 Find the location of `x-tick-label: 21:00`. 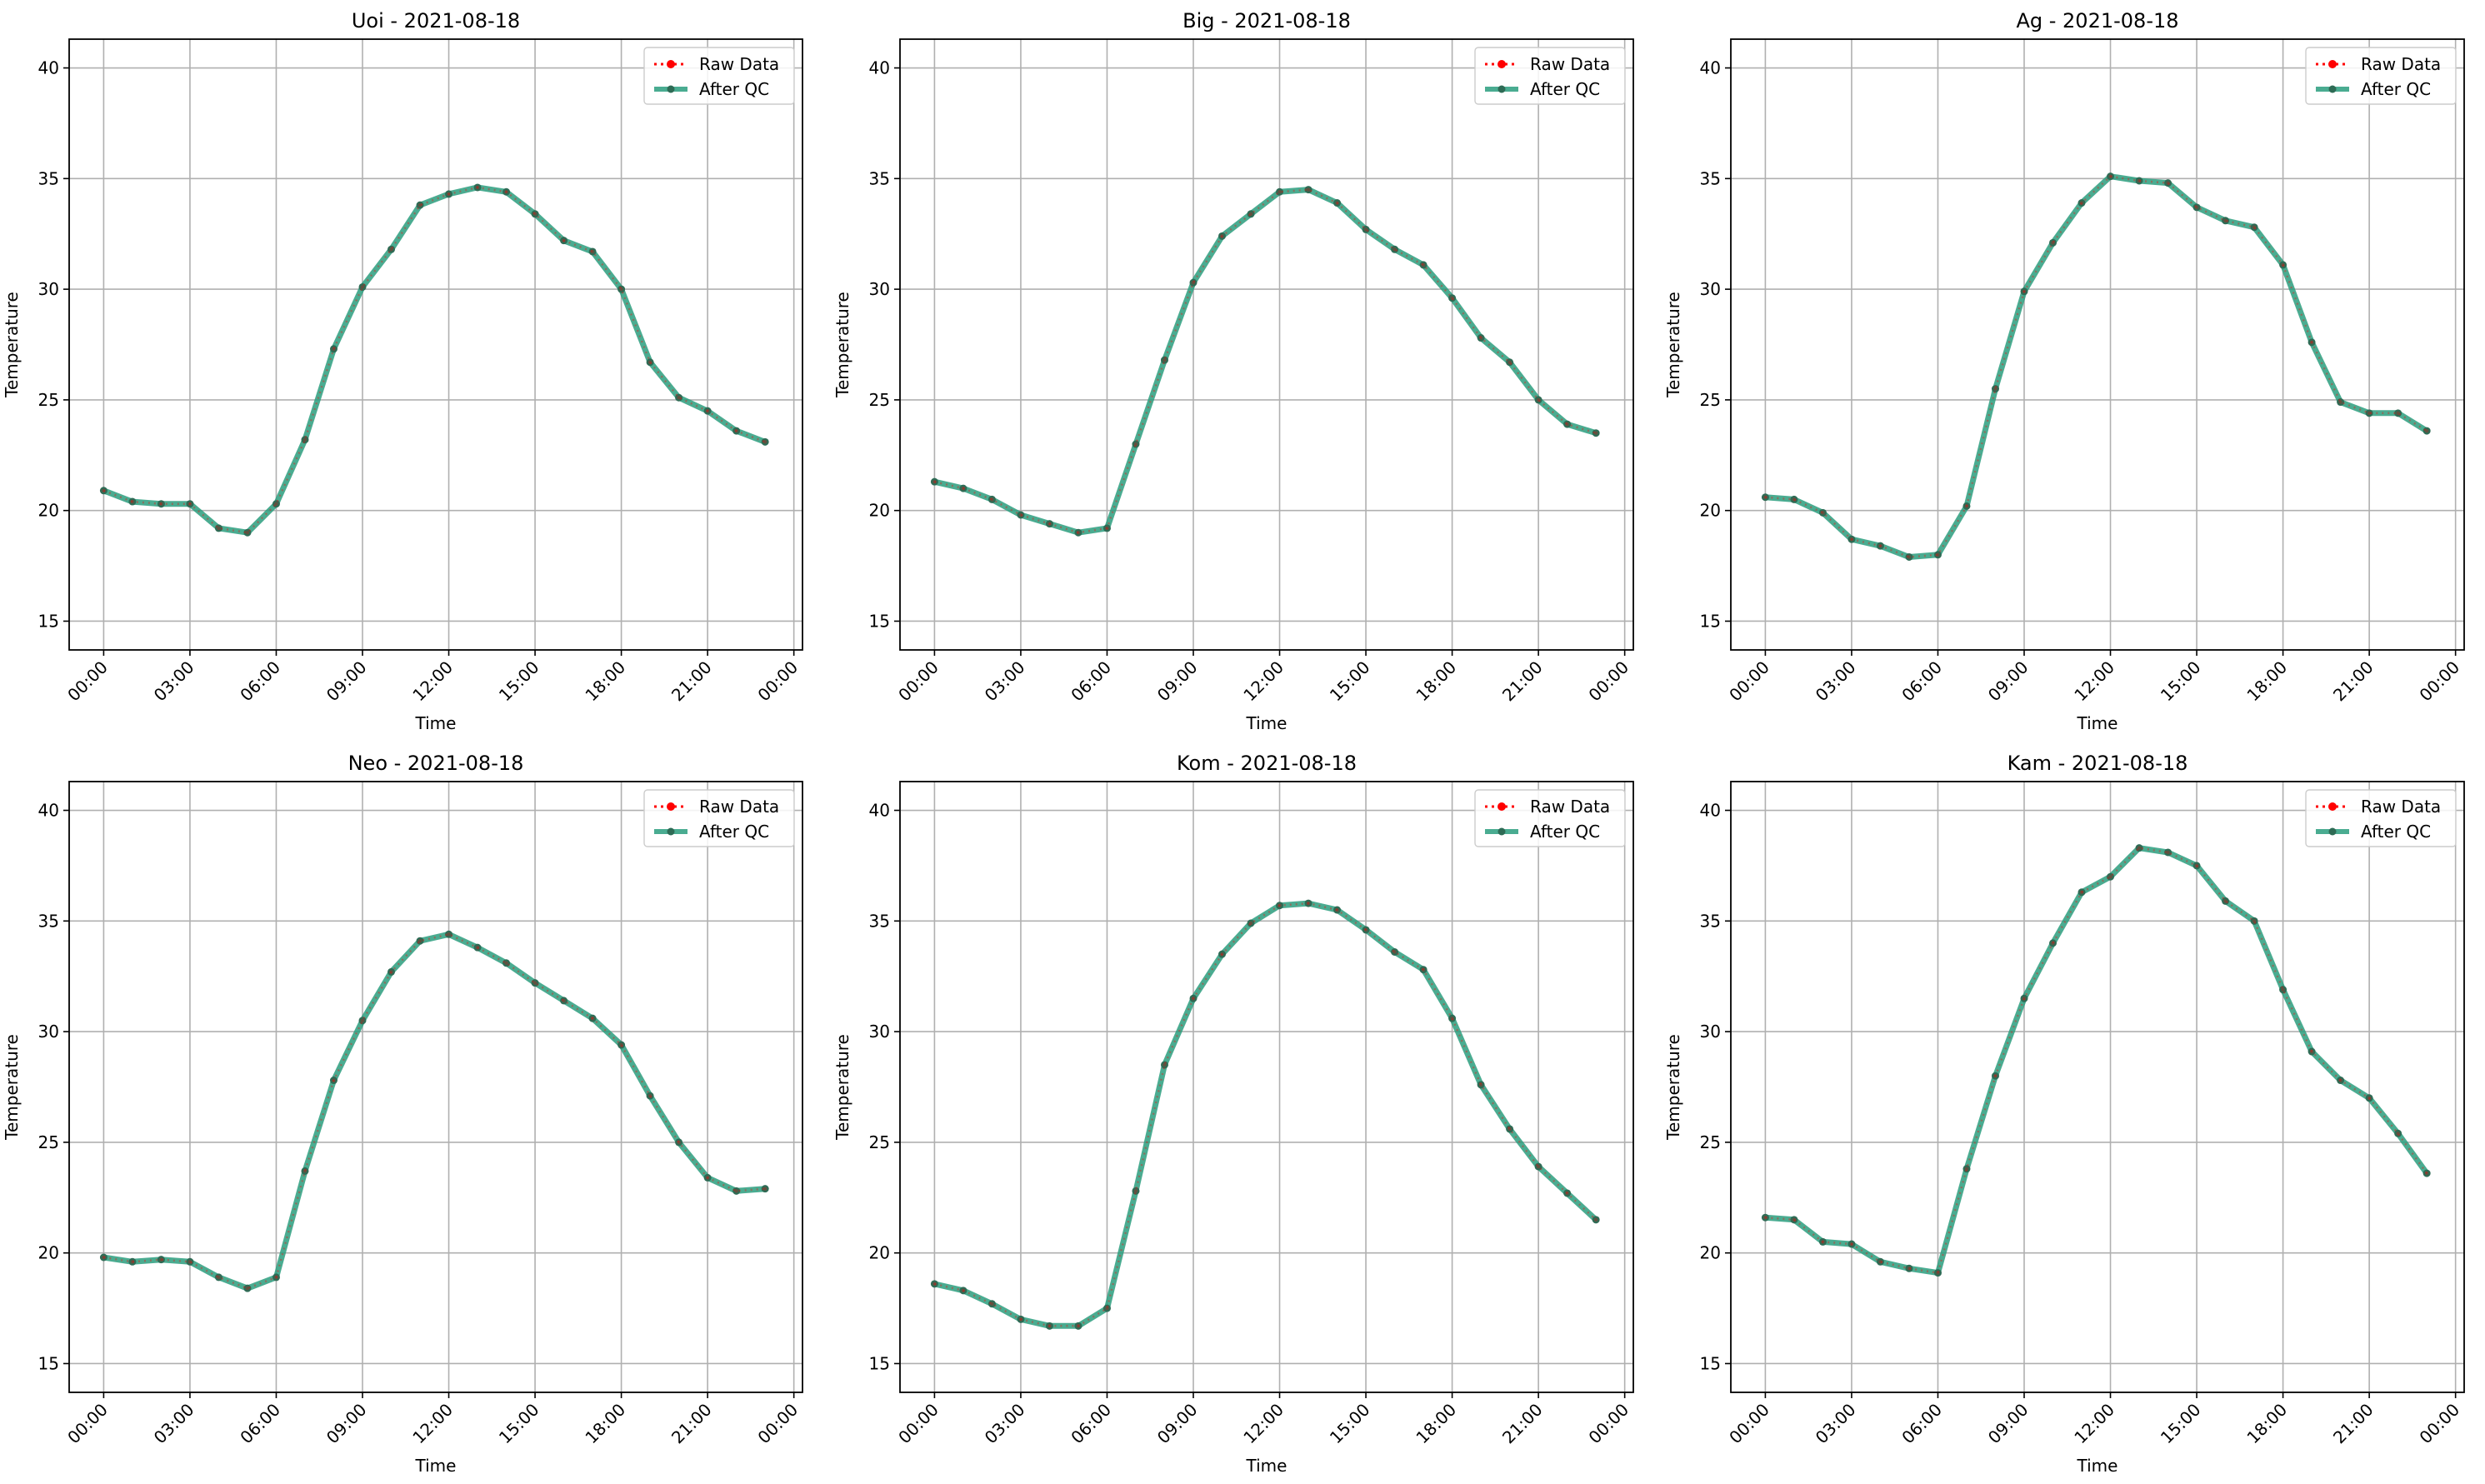

x-tick-label: 21:00 is located at coordinates (2353, 1424).